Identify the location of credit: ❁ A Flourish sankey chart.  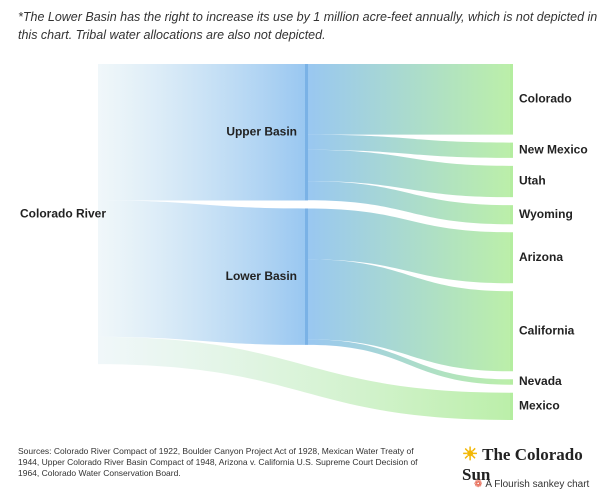
(532, 484).